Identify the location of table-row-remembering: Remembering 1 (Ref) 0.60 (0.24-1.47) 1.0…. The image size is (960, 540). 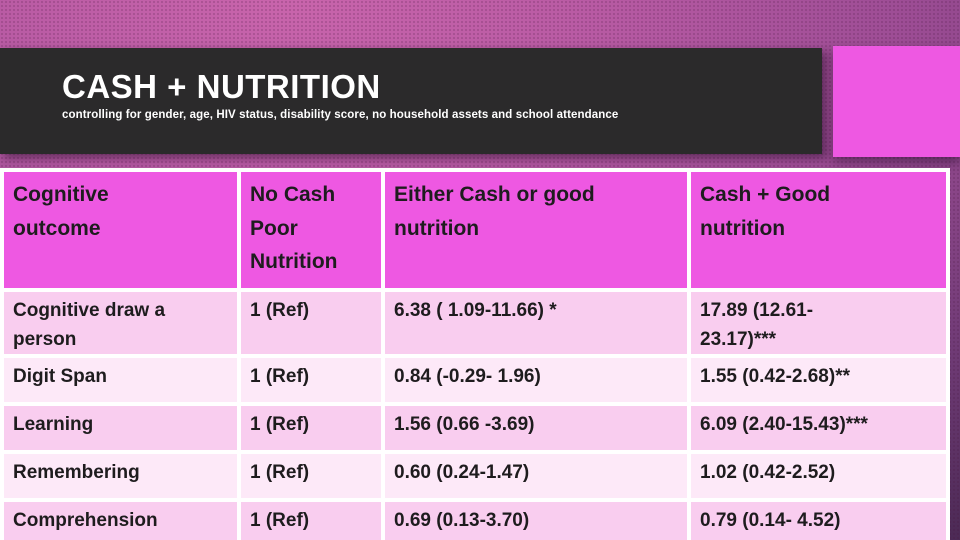
(475, 476).